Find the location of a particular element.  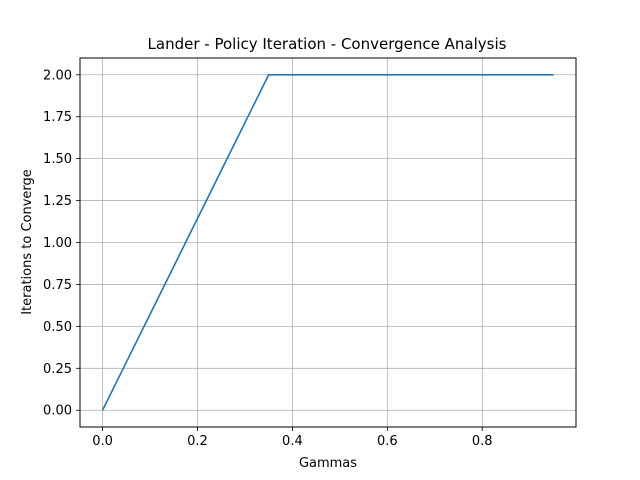

x-tick-label: 0.2 is located at coordinates (197, 441).